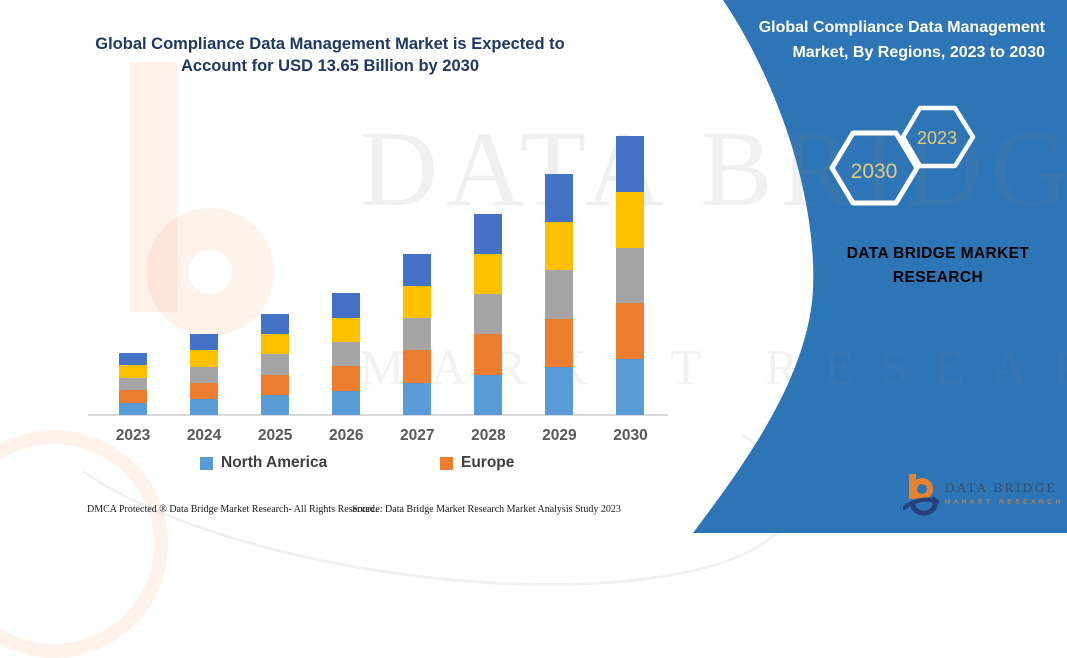  I want to click on legend-item-europe: Europe, so click(477, 463).